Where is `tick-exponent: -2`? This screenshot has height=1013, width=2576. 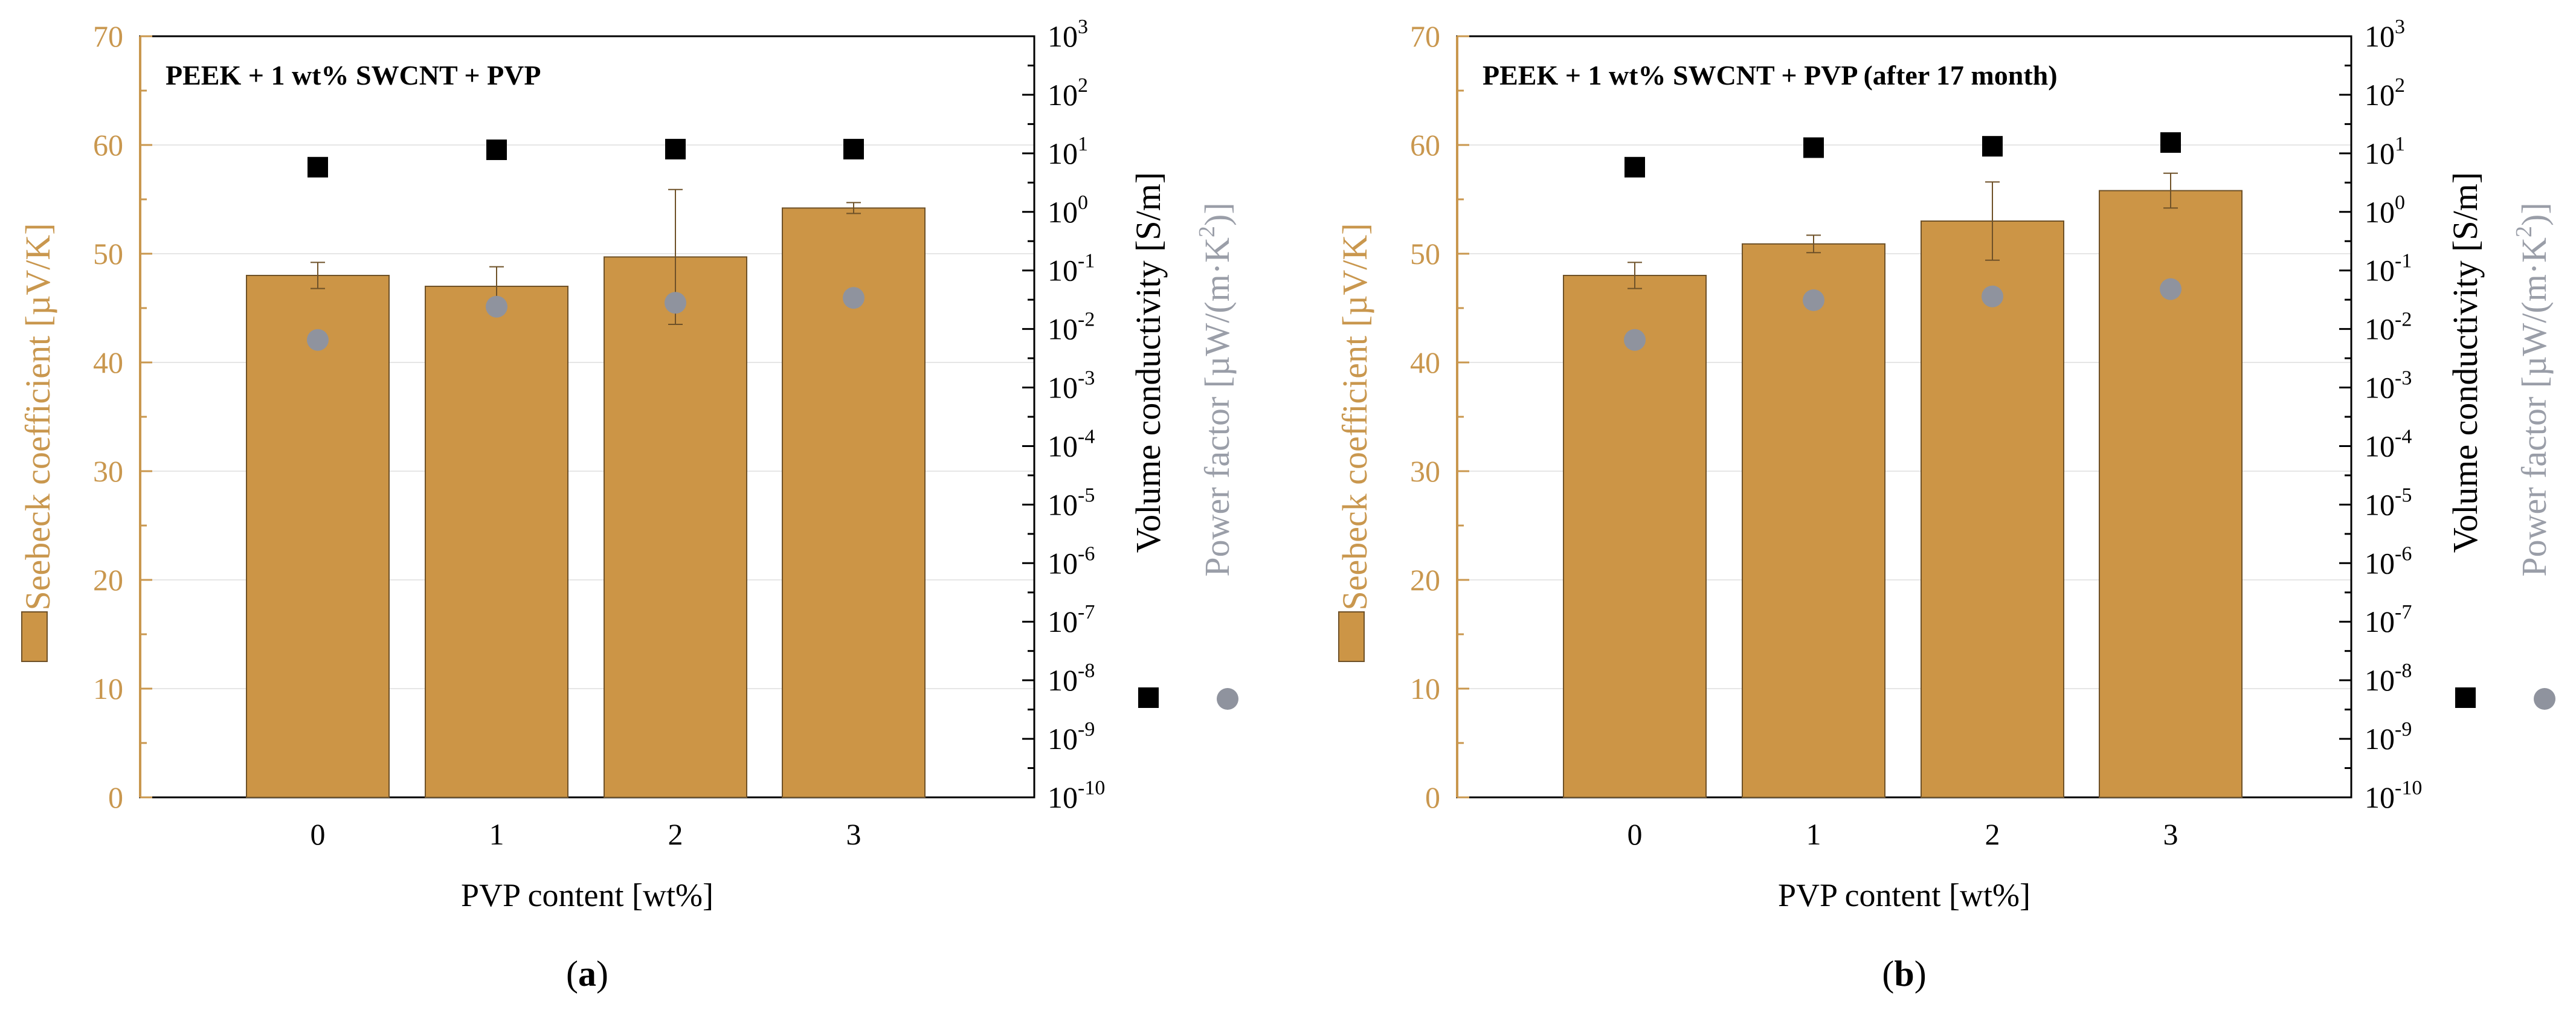
tick-exponent: -2 is located at coordinates (1086, 320).